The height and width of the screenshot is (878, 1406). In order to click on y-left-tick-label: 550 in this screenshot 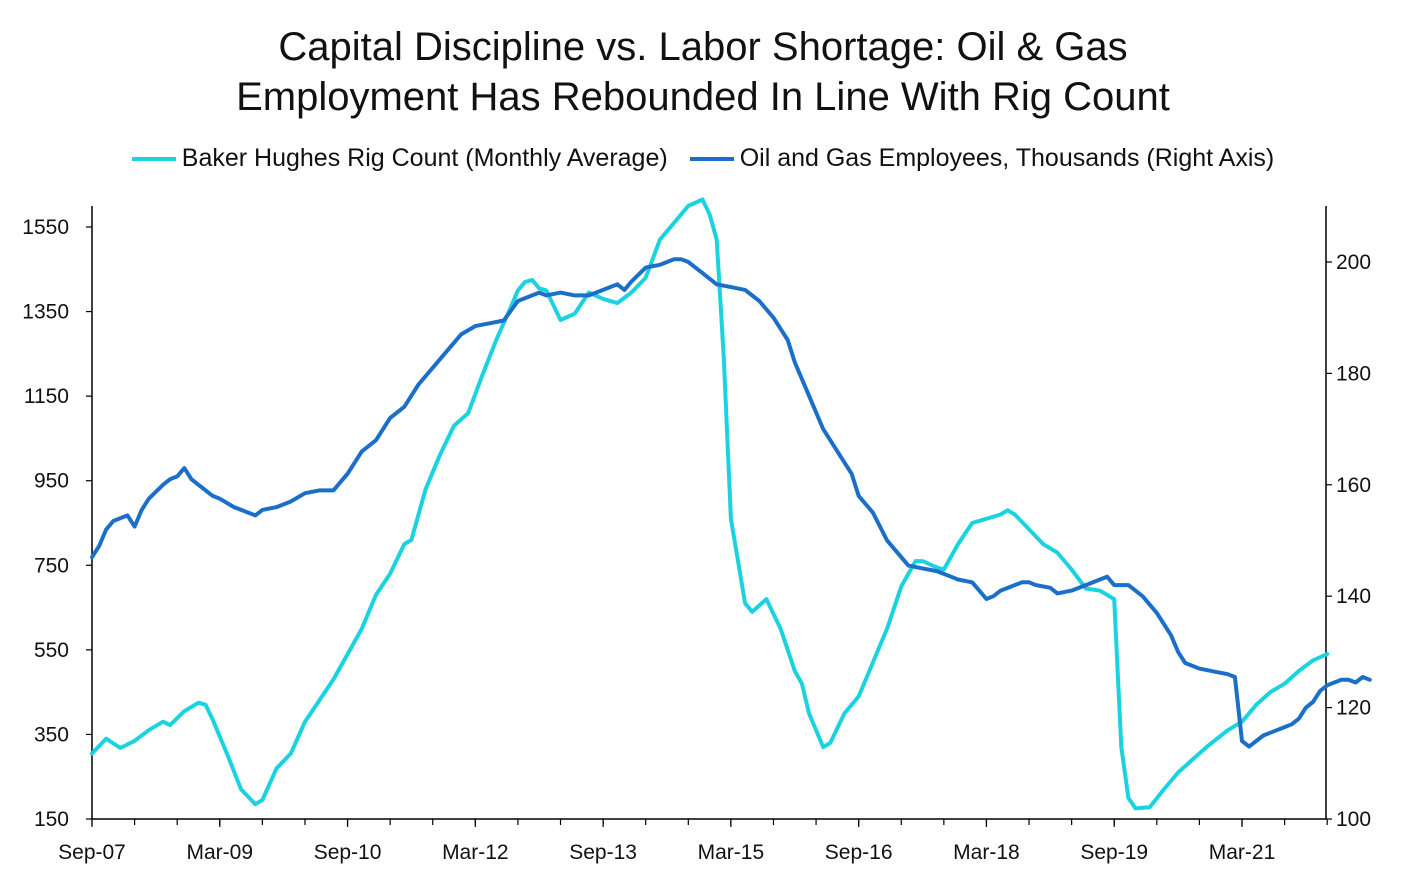, I will do `click(51, 650)`.